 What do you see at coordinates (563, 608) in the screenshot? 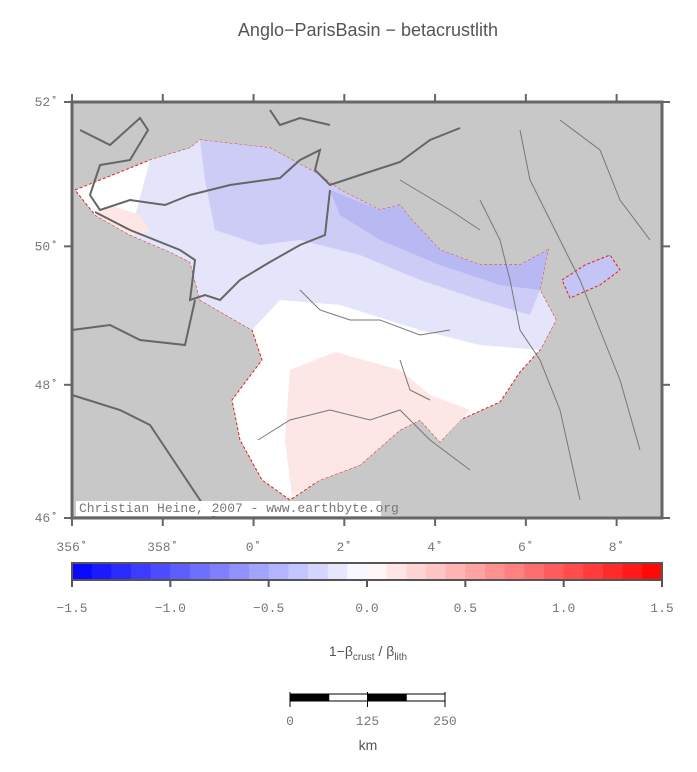
I see `colorbar-tick-label: 1.0` at bounding box center [563, 608].